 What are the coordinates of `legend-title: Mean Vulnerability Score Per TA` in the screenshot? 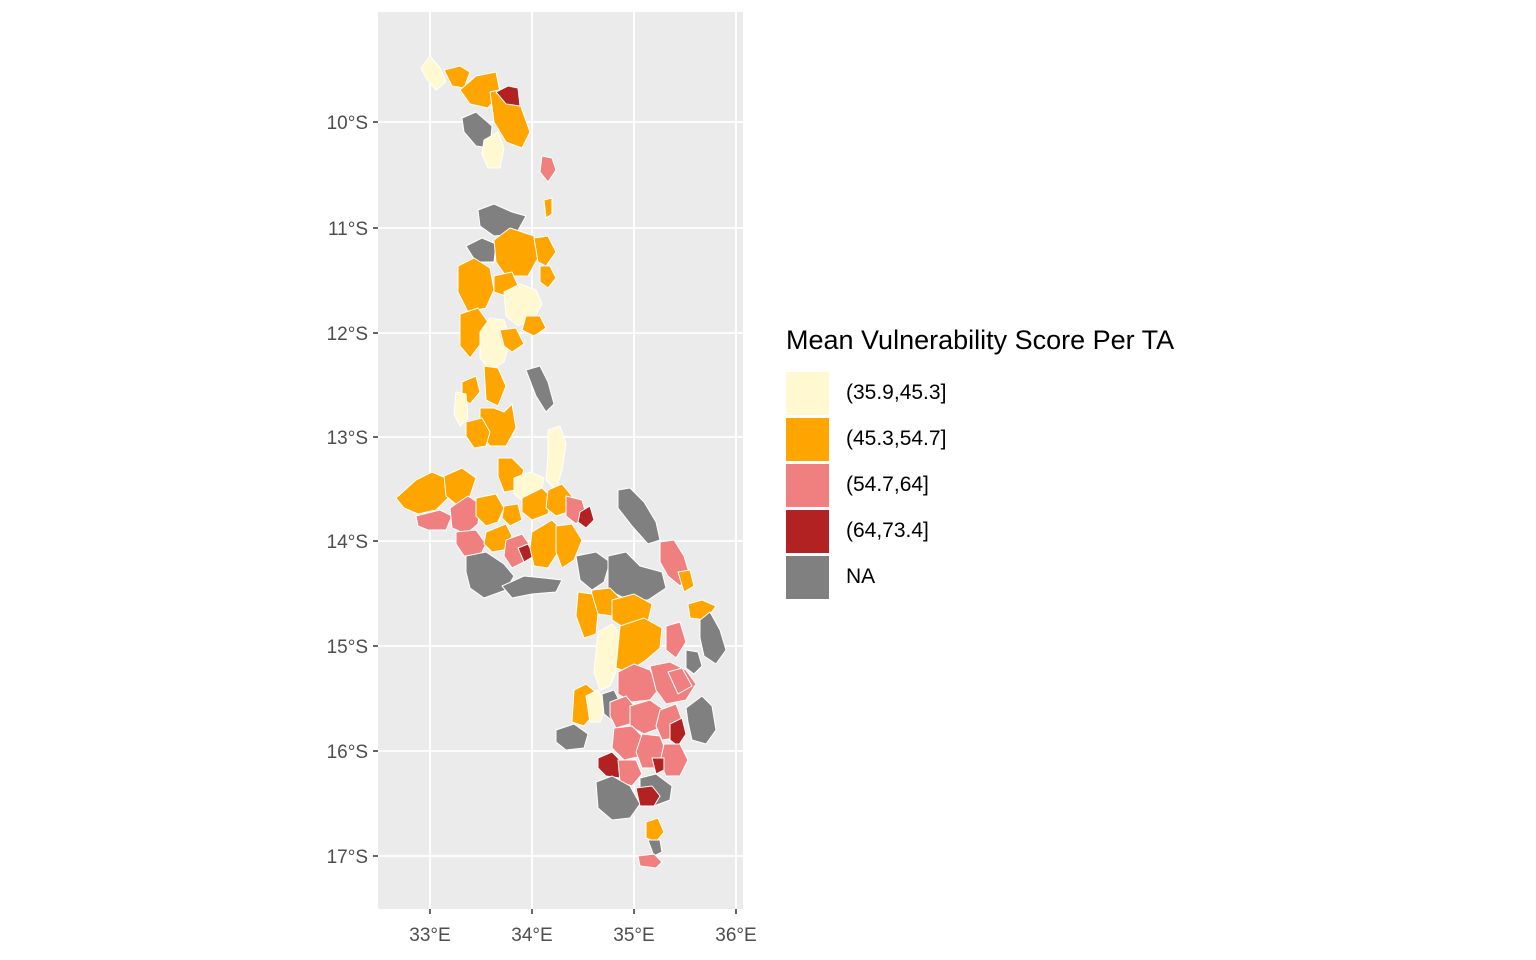 It's located at (980, 340).